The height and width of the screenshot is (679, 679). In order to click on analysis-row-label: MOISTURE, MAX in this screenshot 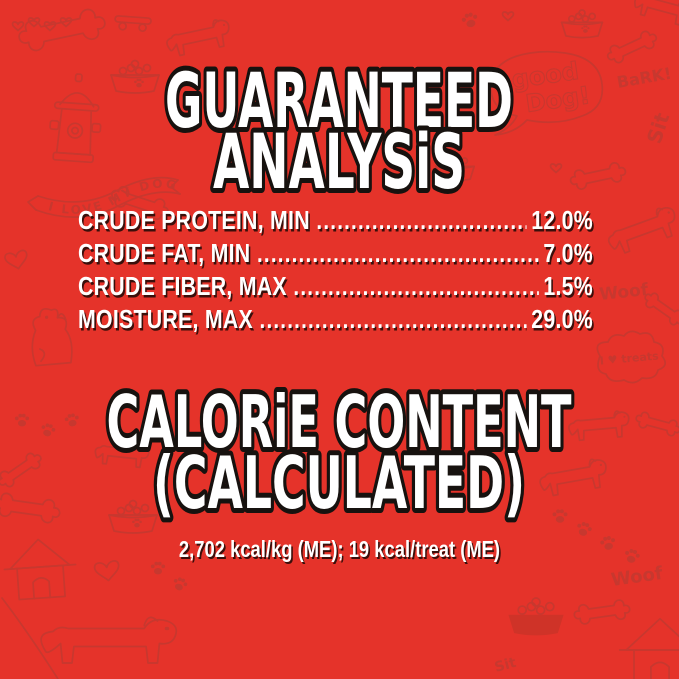, I will do `click(165, 319)`.